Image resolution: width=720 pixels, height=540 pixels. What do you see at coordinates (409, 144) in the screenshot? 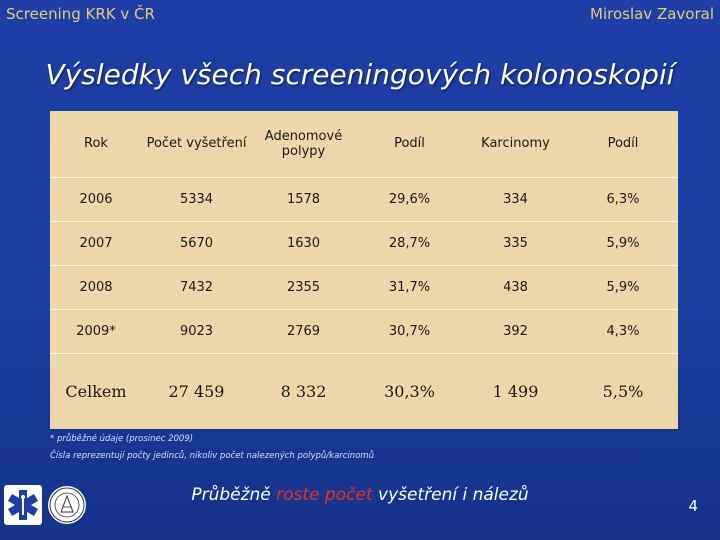
I see `column-header-adenoma-share: Podíl` at bounding box center [409, 144].